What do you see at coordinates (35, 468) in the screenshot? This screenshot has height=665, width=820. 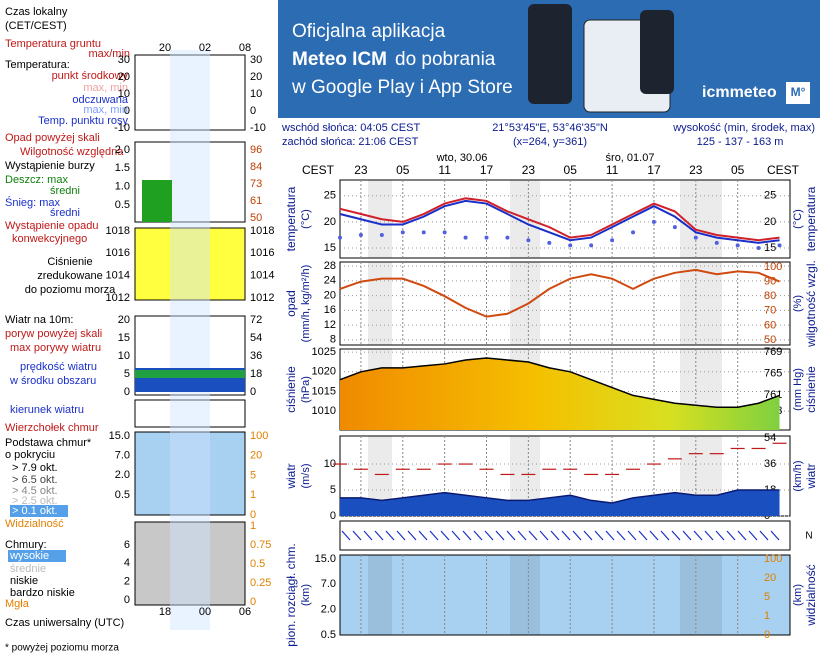 I see `legend-text: > 7.9 okt.` at bounding box center [35, 468].